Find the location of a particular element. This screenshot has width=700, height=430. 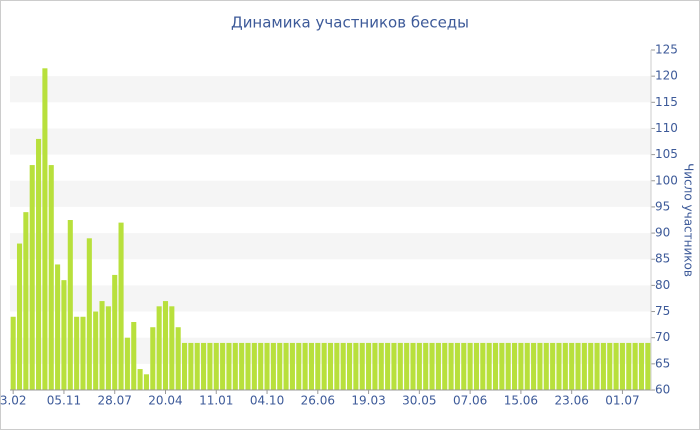

x-tick-label: 28.07 is located at coordinates (115, 401).